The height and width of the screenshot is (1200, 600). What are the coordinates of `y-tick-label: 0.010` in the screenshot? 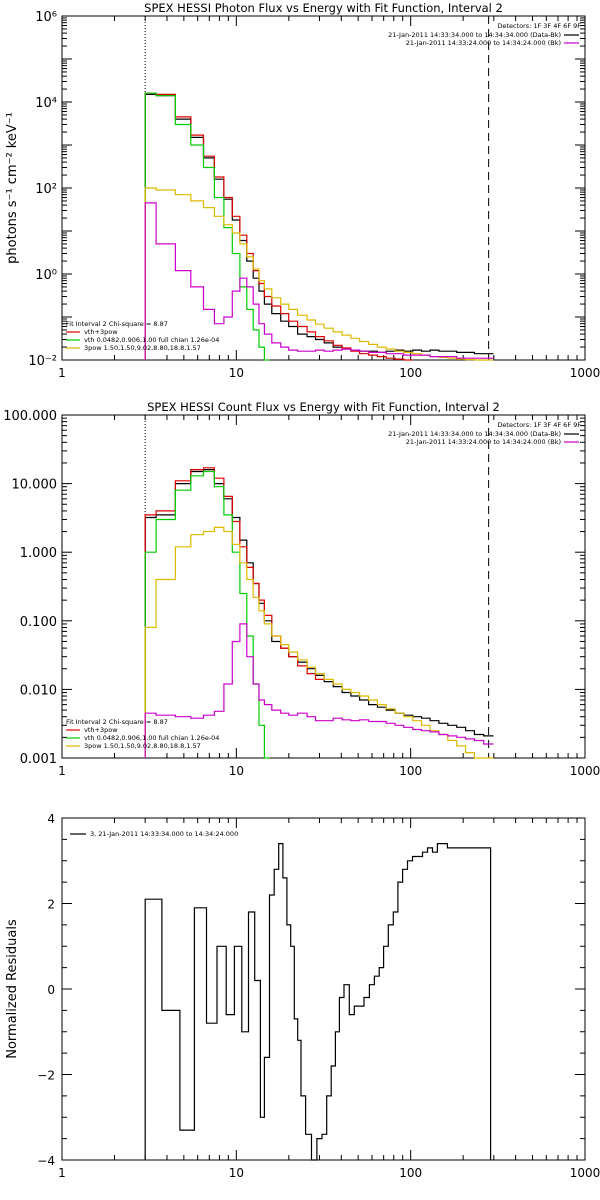 It's located at (38, 690).